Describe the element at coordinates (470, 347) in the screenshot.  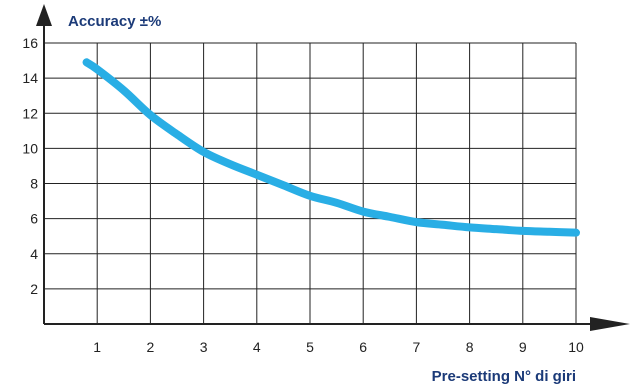
I see `x-tick-8: 8` at that location.